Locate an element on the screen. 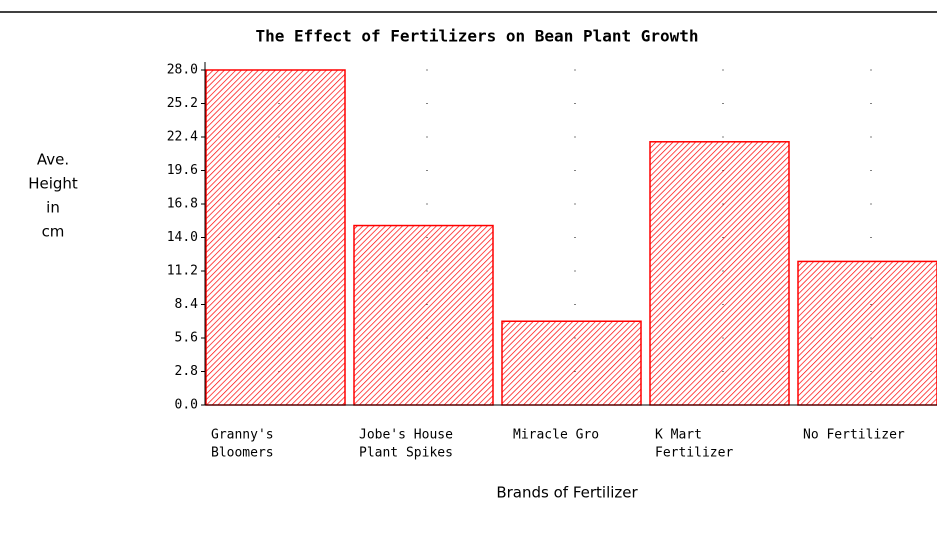  y-tick-label: 0.0 is located at coordinates (186, 405).